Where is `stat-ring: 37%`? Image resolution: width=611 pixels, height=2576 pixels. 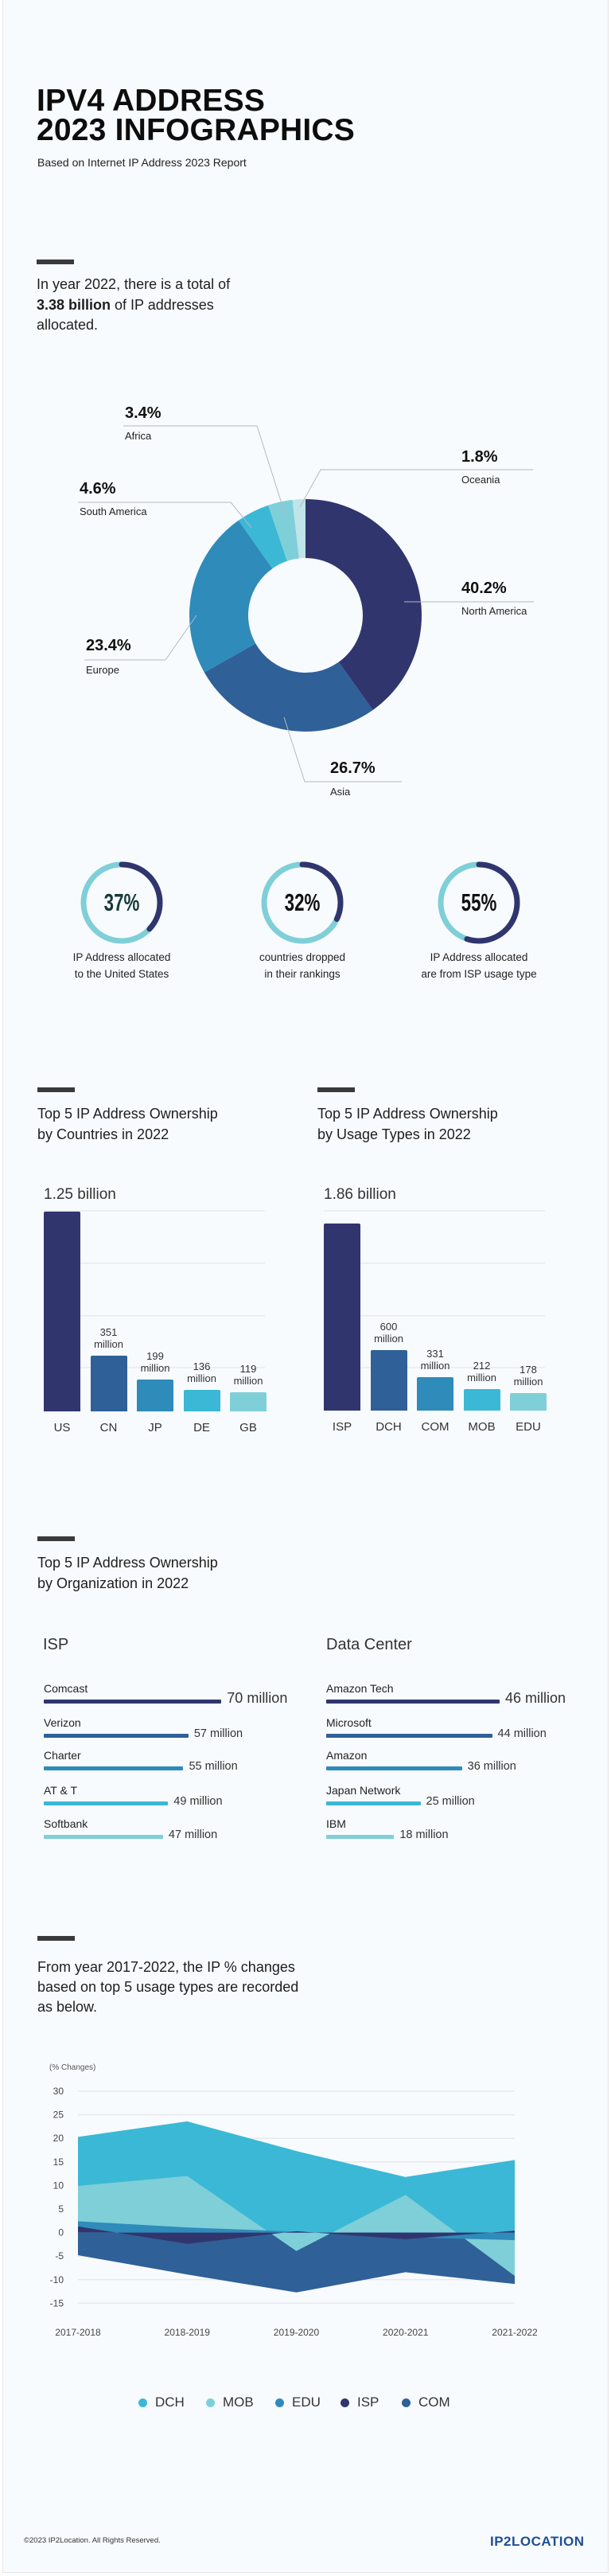 stat-ring: 37% is located at coordinates (121, 902).